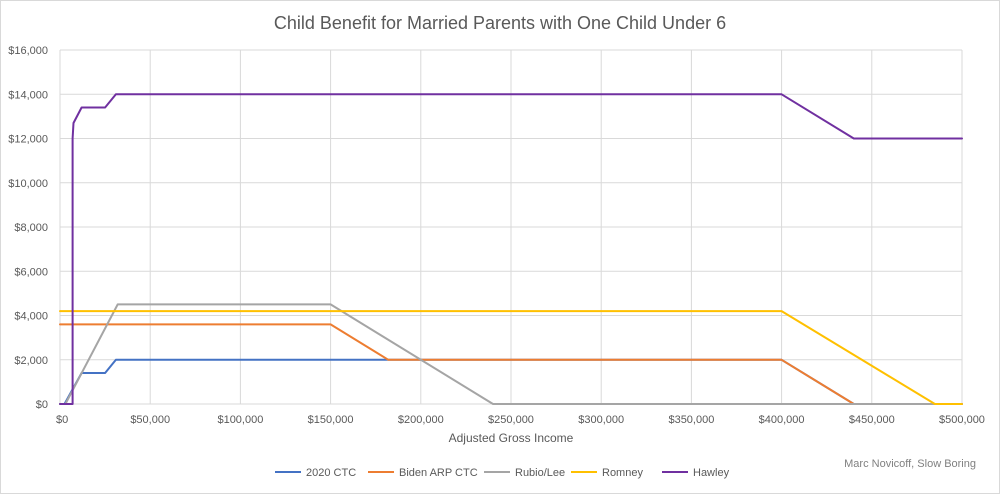  Describe the element at coordinates (691, 420) in the screenshot. I see `x-tick-label: $350,000` at that location.